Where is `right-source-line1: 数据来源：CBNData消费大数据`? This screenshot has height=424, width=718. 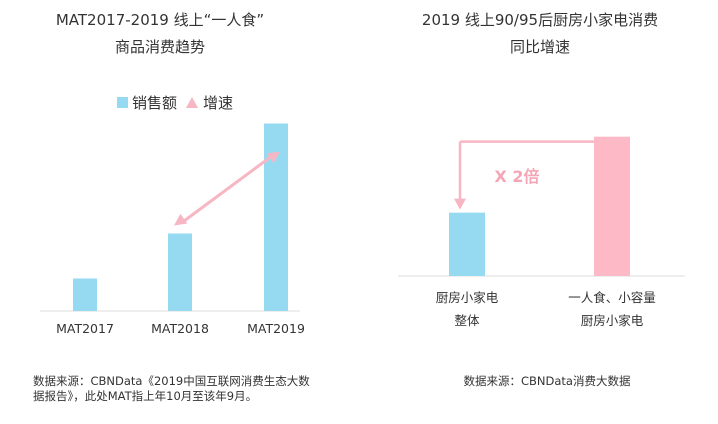
right-source-line1: 数据来源：CBNData消费大数据 is located at coordinates (547, 381).